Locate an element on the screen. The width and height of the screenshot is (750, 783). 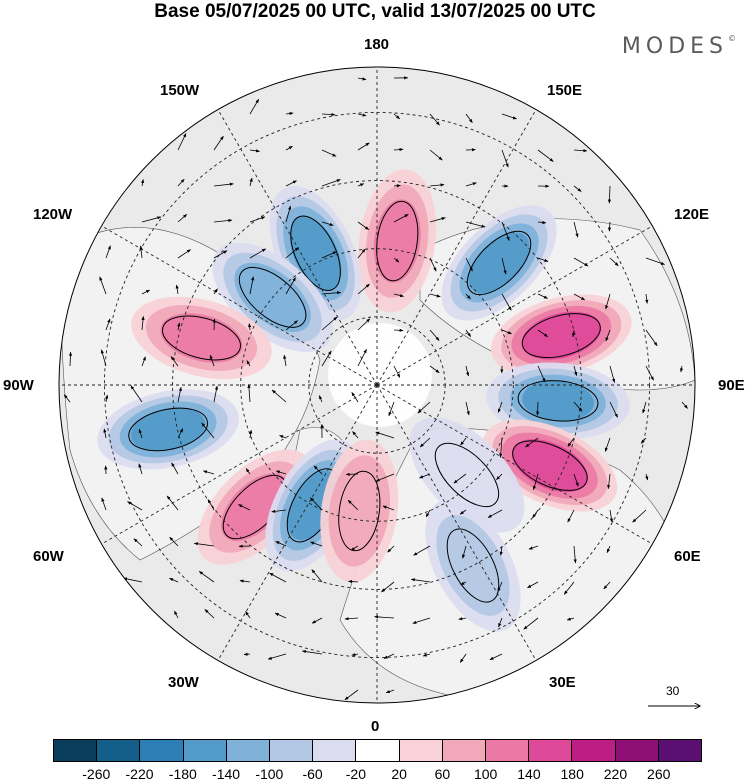
colorbar-tick-label: -260 is located at coordinates (96, 774).